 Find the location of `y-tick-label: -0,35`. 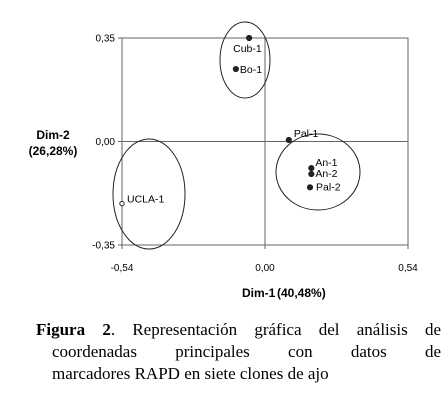

y-tick-label: -0,35 is located at coordinates (103, 246).